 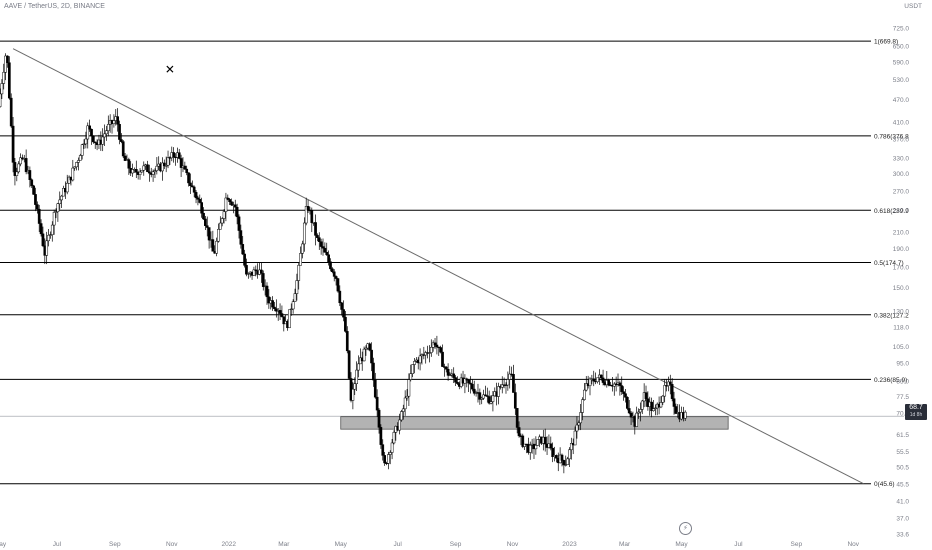 I want to click on price-tick-label: 190.0, so click(x=901, y=249).